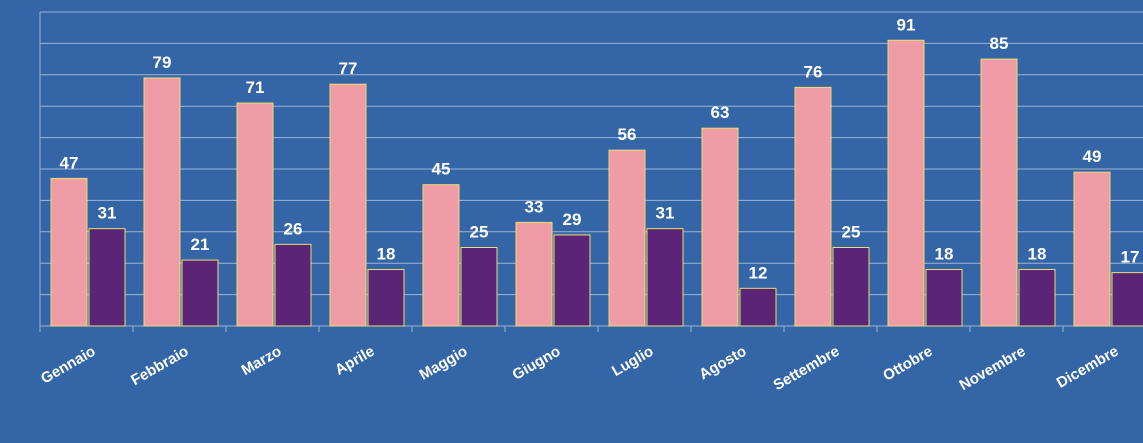 This screenshot has height=443, width=1143. I want to click on x-tick-label: Luglio, so click(632, 361).